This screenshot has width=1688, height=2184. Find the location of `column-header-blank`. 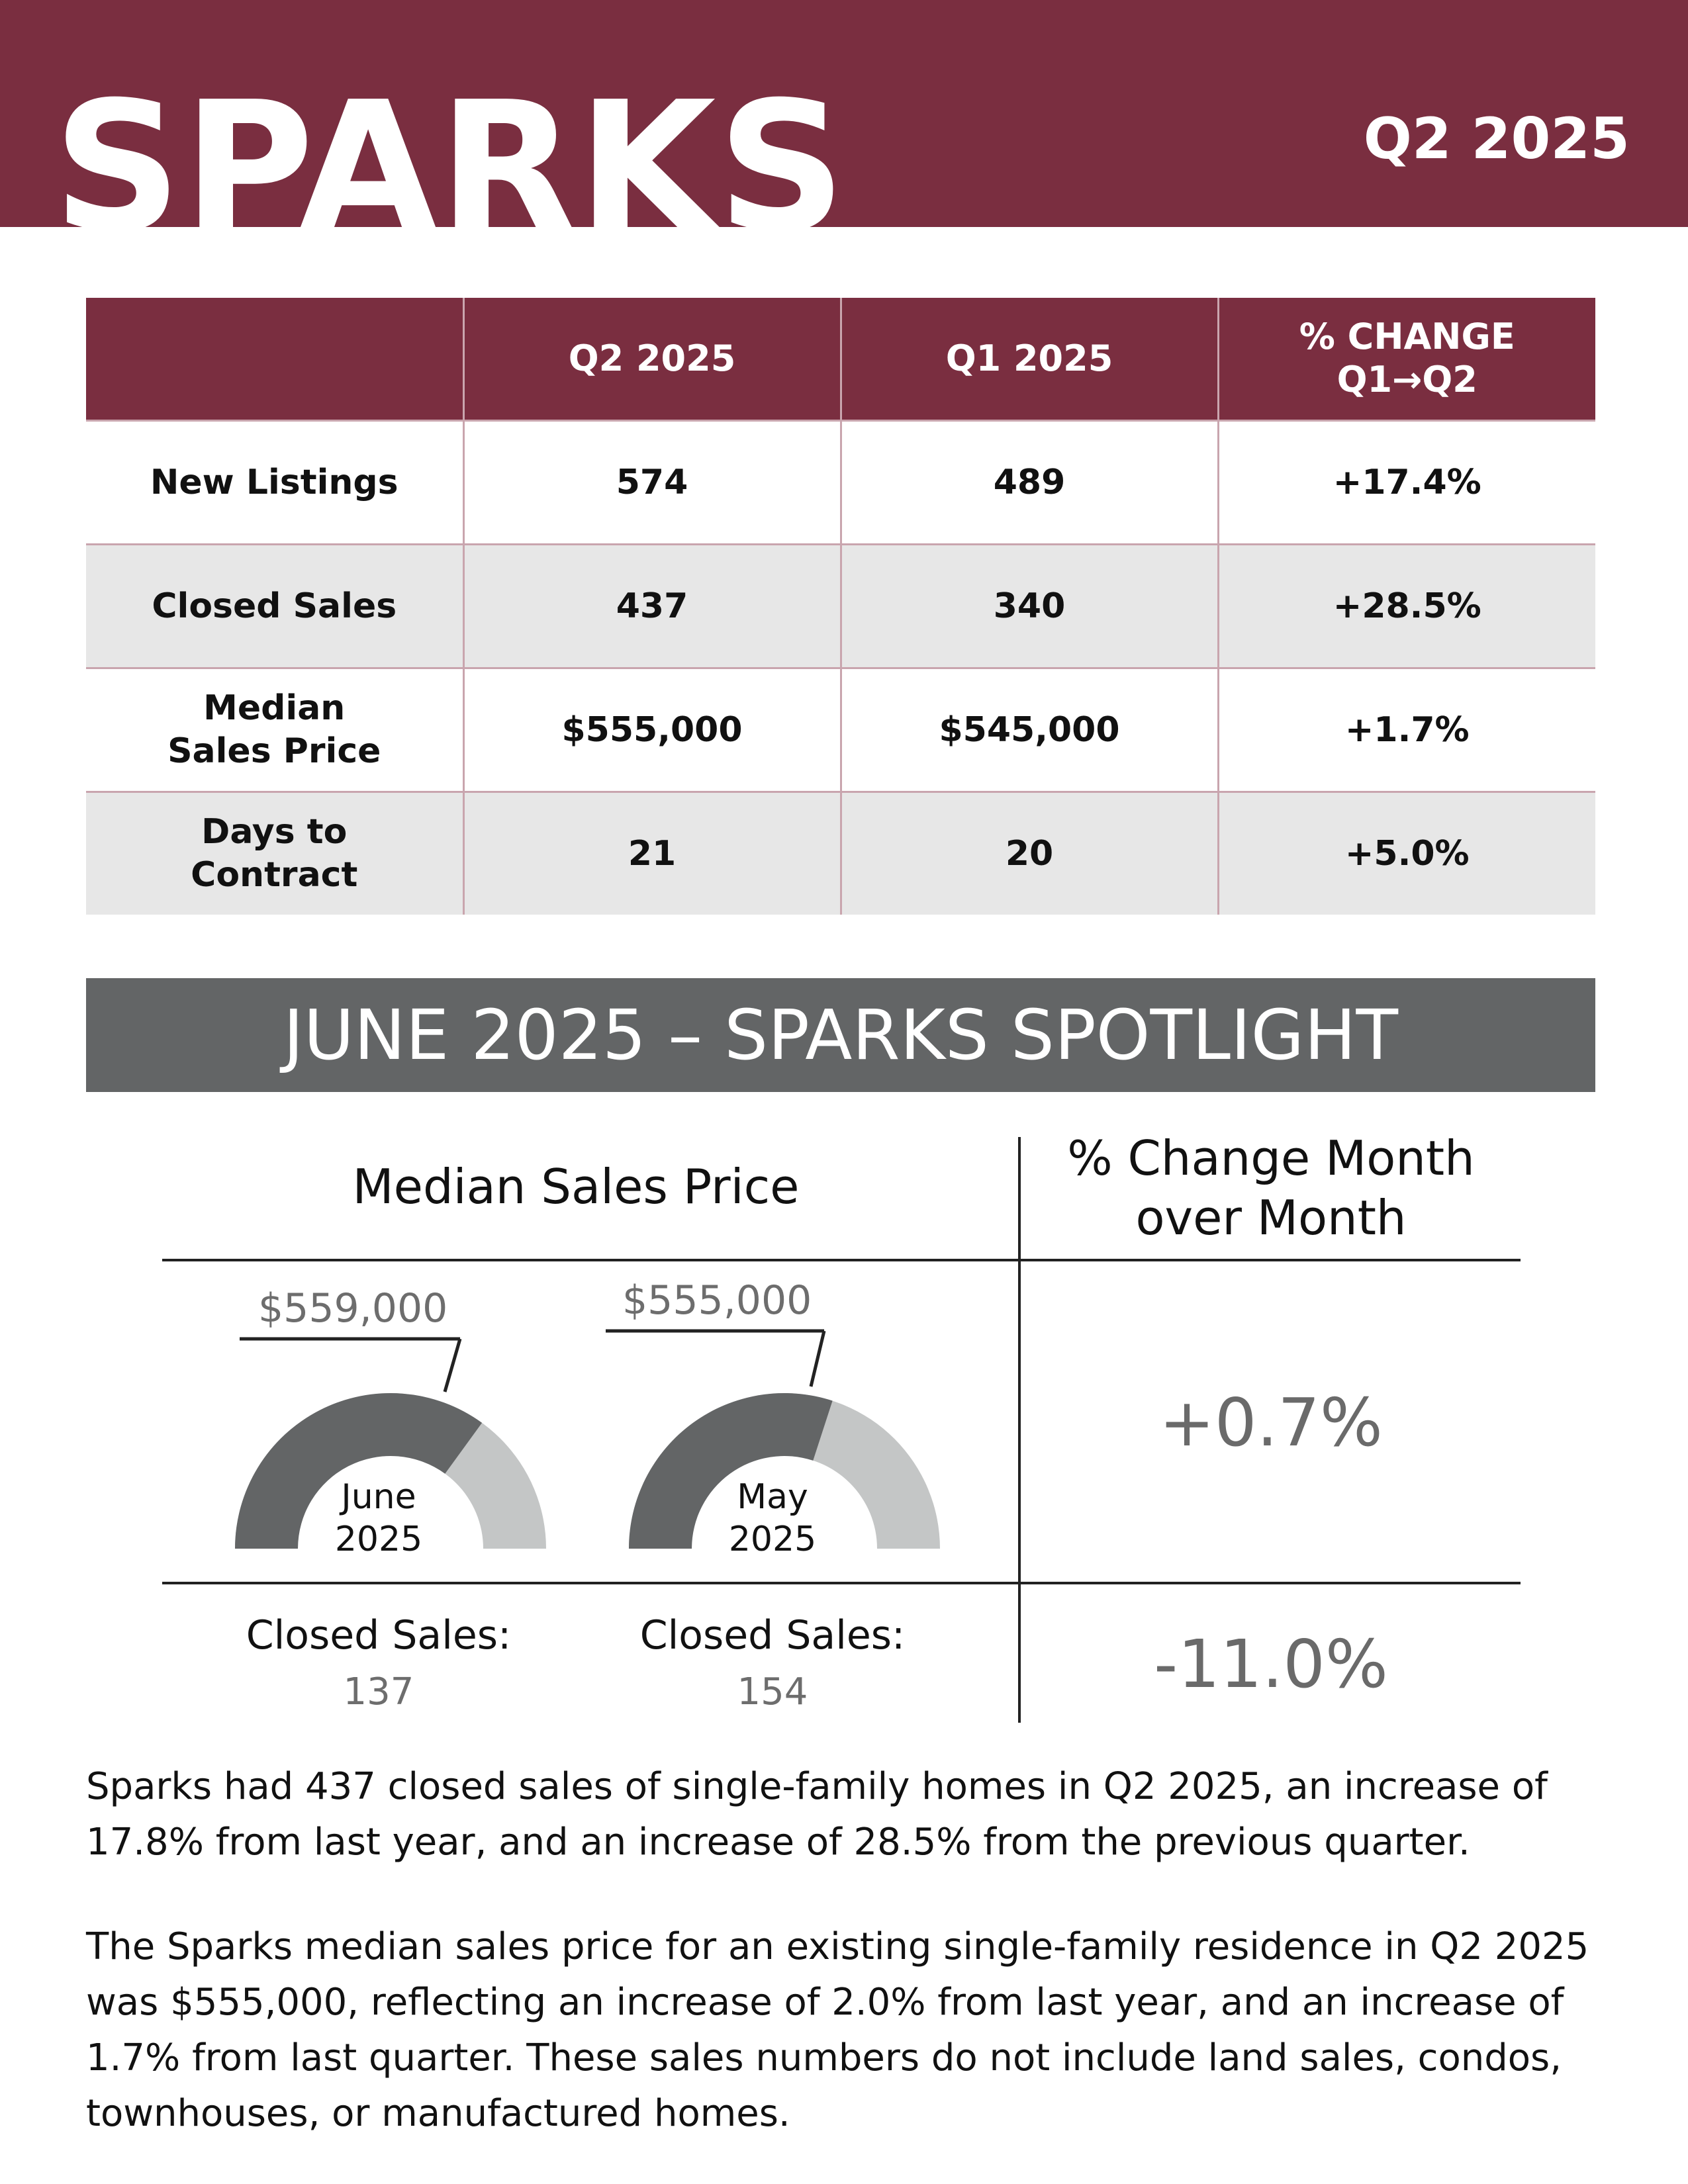

column-header-blank is located at coordinates (275, 360).